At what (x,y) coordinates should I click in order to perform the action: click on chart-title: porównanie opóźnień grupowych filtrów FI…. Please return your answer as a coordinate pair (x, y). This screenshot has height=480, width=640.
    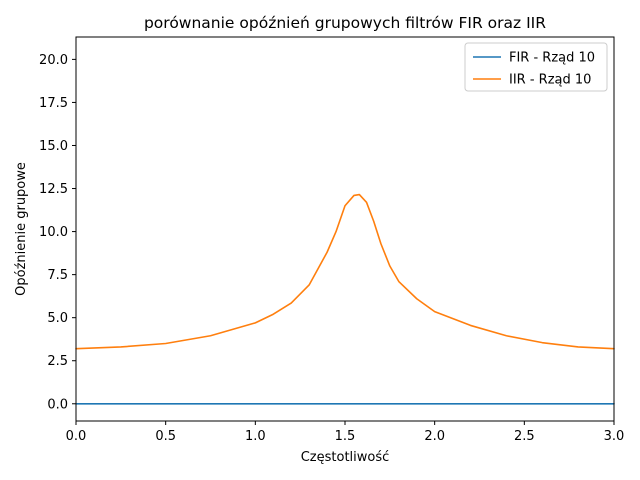
    Looking at the image, I should click on (345, 23).